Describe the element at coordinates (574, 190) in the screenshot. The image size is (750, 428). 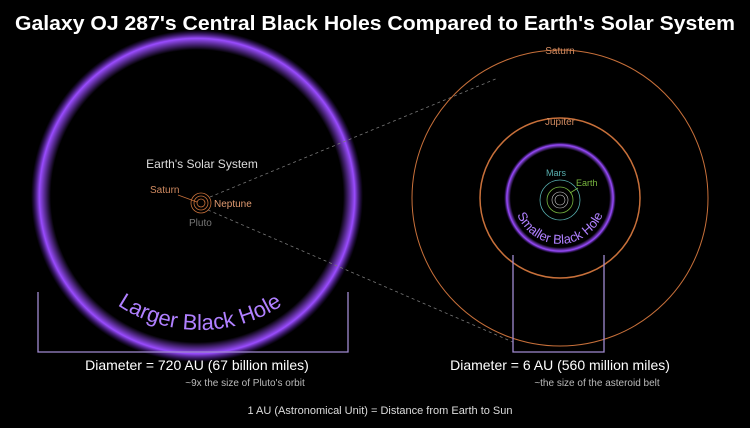
I see `earth-pointer` at that location.